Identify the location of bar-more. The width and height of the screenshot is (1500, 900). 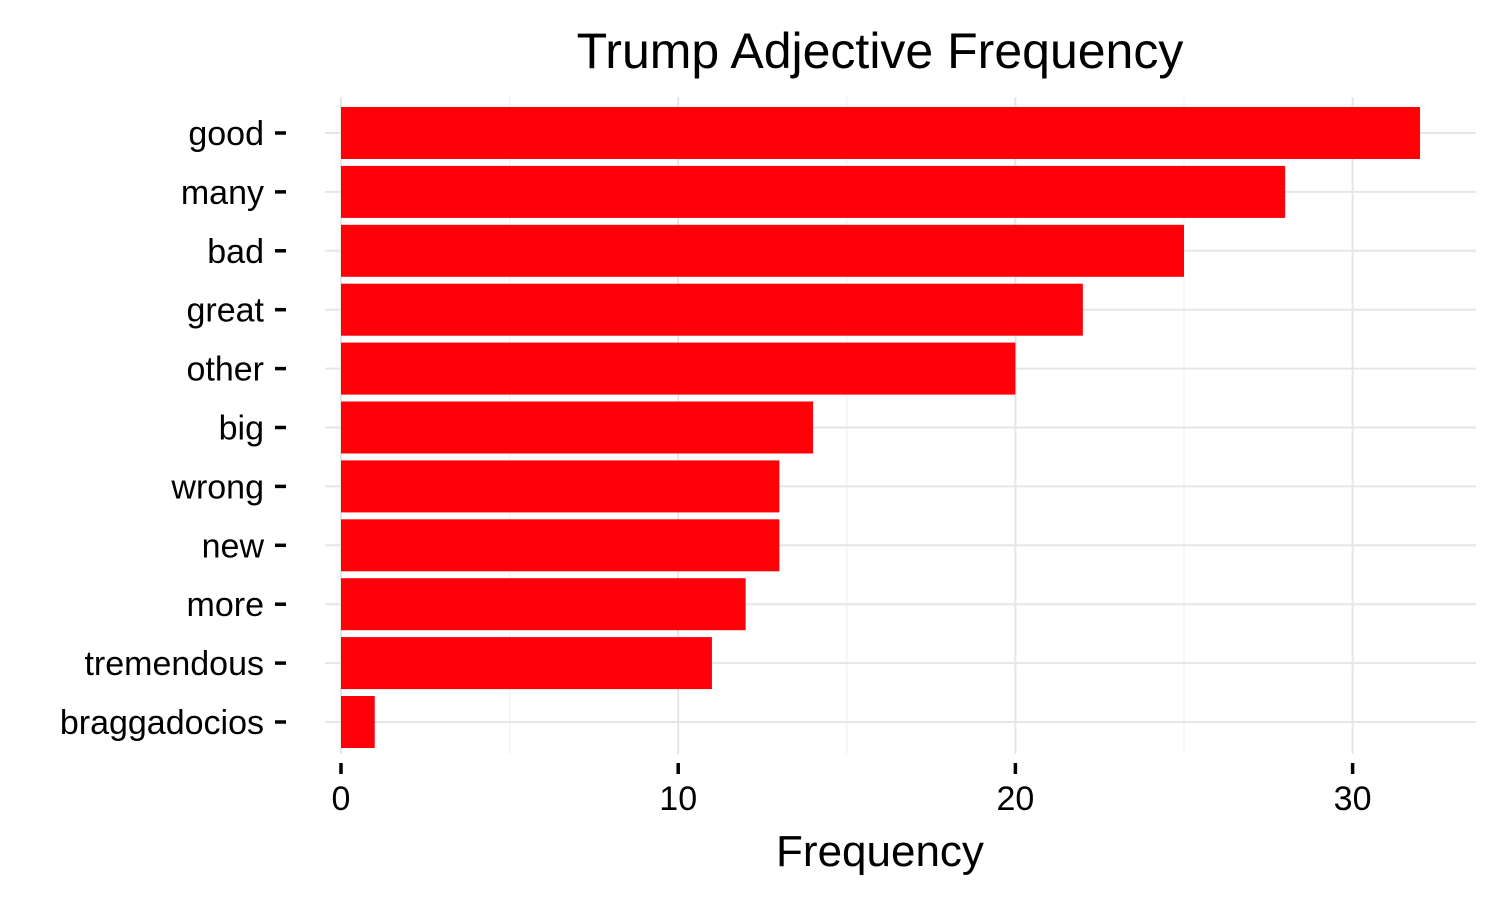
(543, 604).